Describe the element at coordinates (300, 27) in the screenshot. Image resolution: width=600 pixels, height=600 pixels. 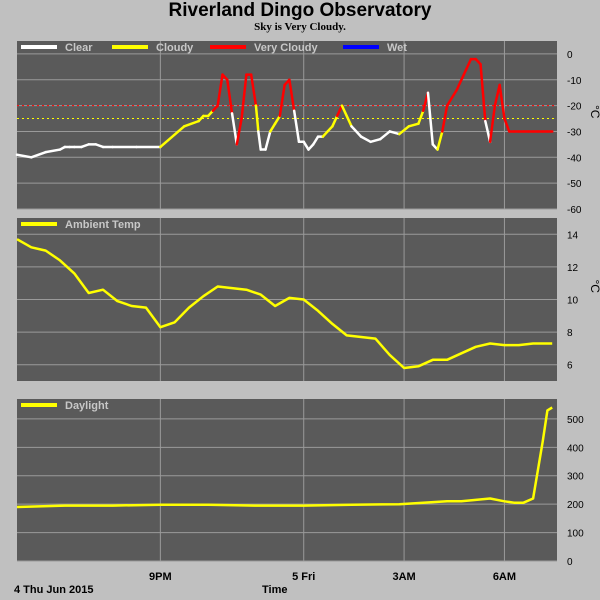
I see `page-subtitle: Sky is Very Cloudy.` at that location.